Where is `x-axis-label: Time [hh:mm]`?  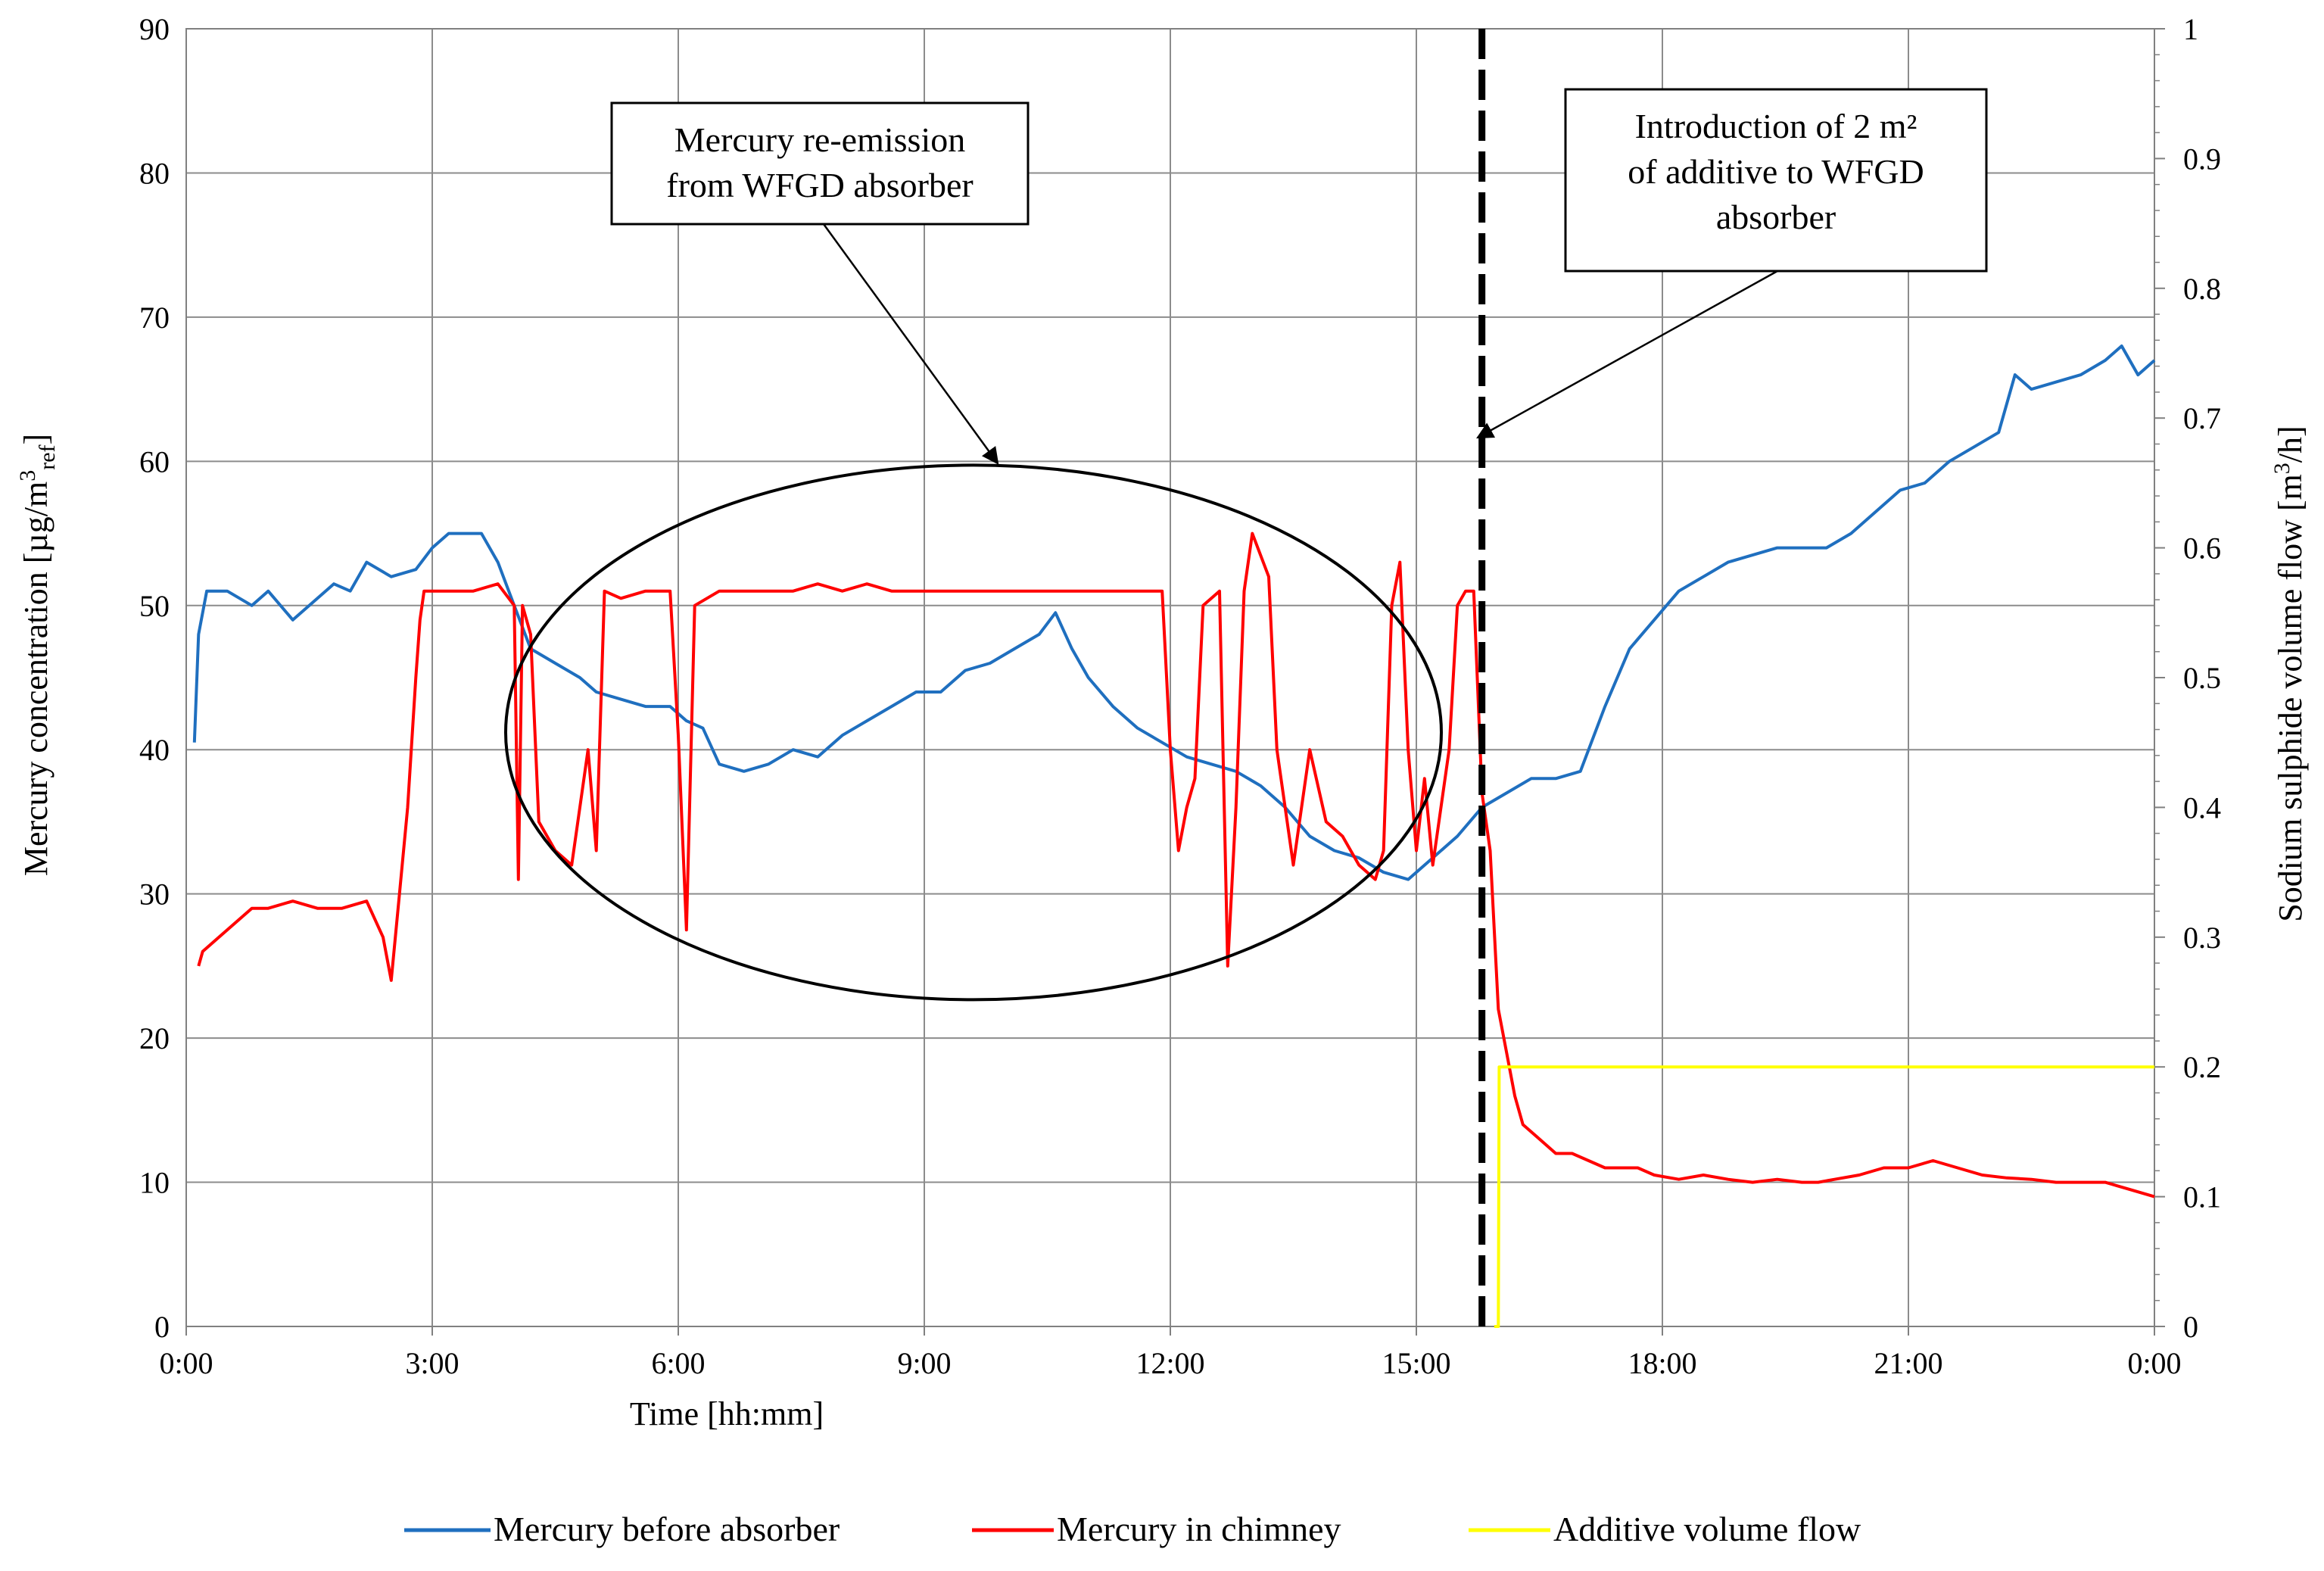
x-axis-label: Time [hh:mm] is located at coordinates (727, 1413).